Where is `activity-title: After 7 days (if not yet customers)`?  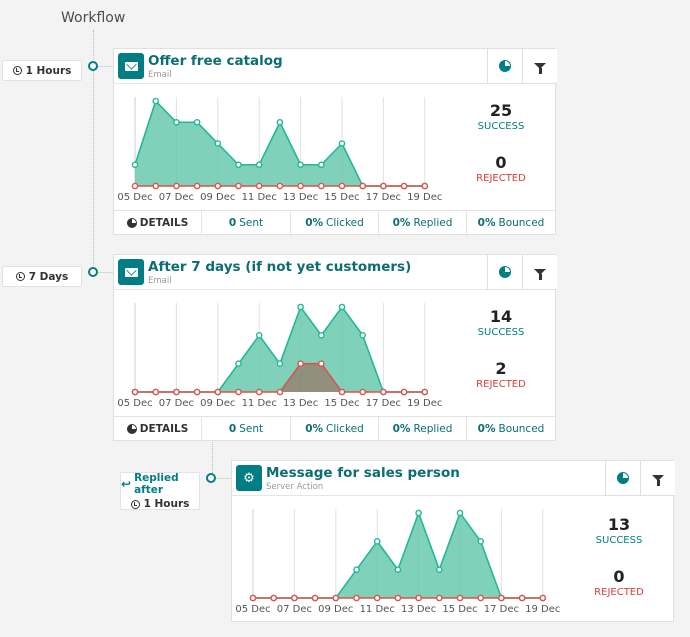 activity-title: After 7 days (if not yet customers) is located at coordinates (280, 267).